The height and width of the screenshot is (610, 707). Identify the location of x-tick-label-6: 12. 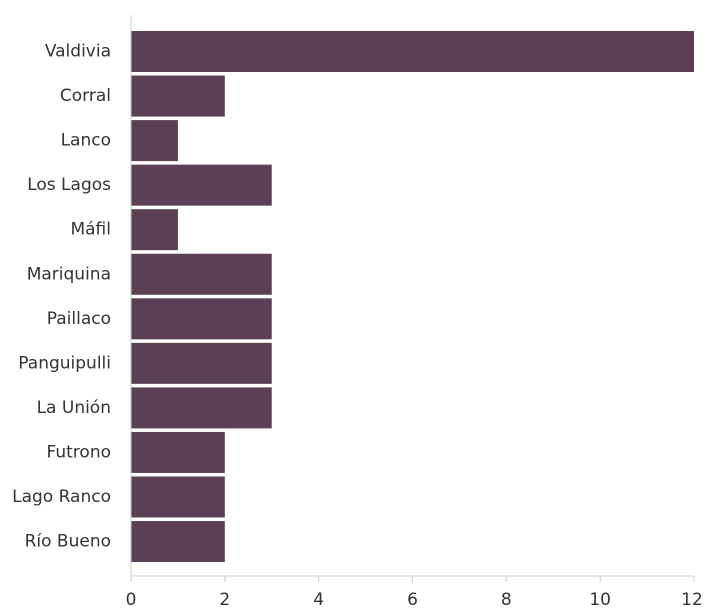
(692, 600).